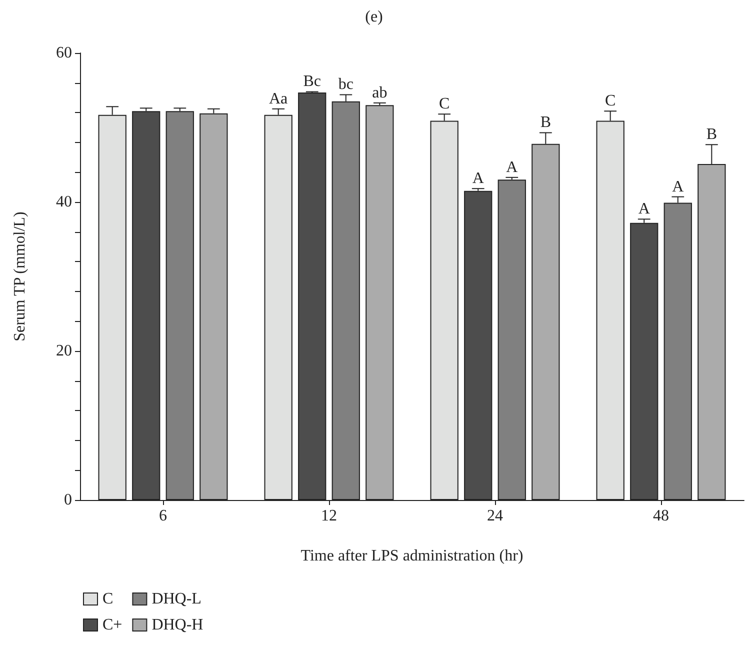 The width and height of the screenshot is (748, 646). I want to click on legend-label: C, so click(108, 599).